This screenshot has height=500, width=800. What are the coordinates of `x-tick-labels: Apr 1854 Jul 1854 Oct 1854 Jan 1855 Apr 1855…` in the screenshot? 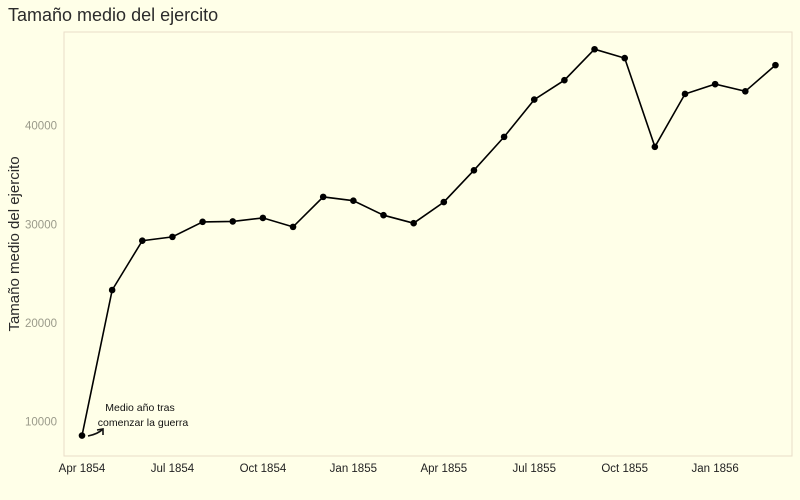 It's located at (399, 469).